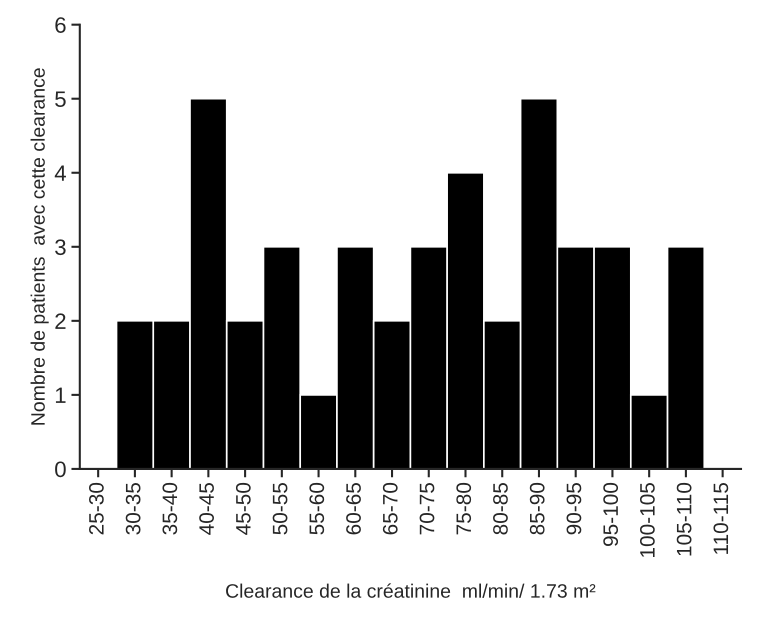 This screenshot has height=617, width=760. What do you see at coordinates (96, 508) in the screenshot?
I see `x-tick-label: 25-30` at bounding box center [96, 508].